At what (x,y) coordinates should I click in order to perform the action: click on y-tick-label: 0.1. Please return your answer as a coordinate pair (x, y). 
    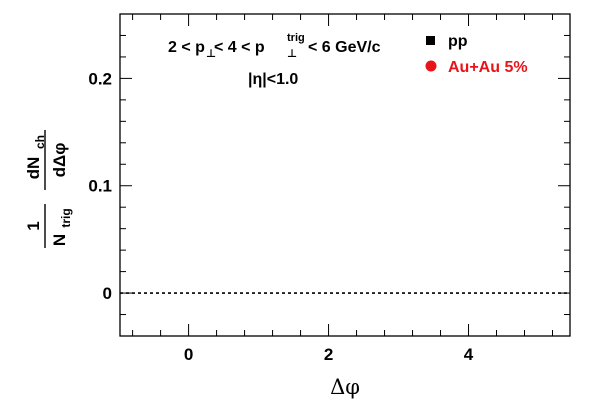
    Looking at the image, I should click on (100, 186).